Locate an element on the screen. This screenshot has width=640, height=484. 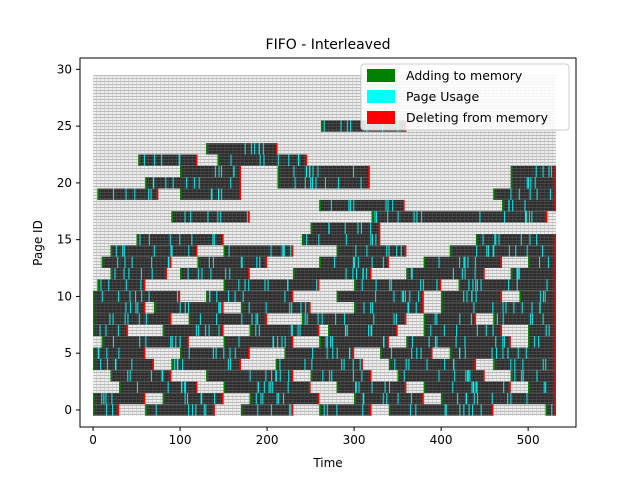
page-row-2-idle is located at coordinates (324, 387).